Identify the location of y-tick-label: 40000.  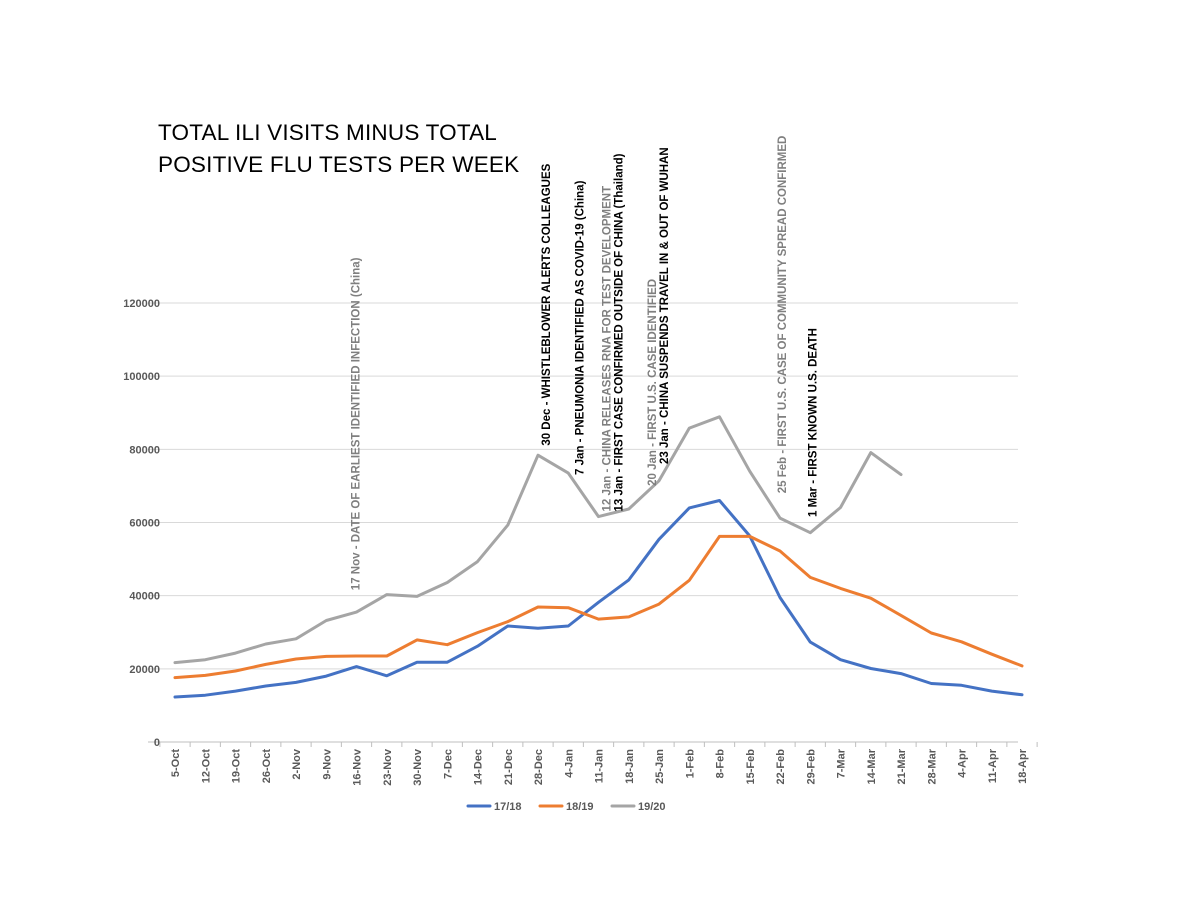
(144, 597).